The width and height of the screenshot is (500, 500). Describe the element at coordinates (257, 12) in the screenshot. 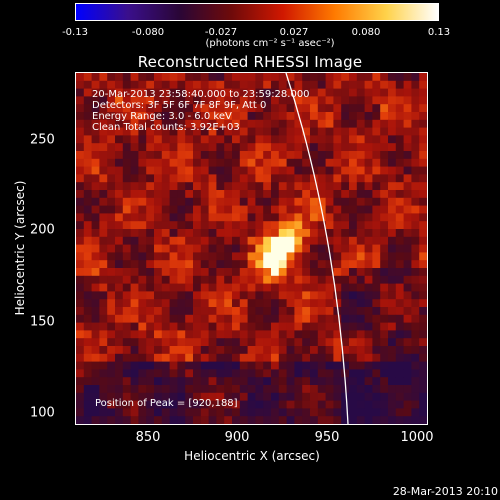

I see `colorbar` at that location.